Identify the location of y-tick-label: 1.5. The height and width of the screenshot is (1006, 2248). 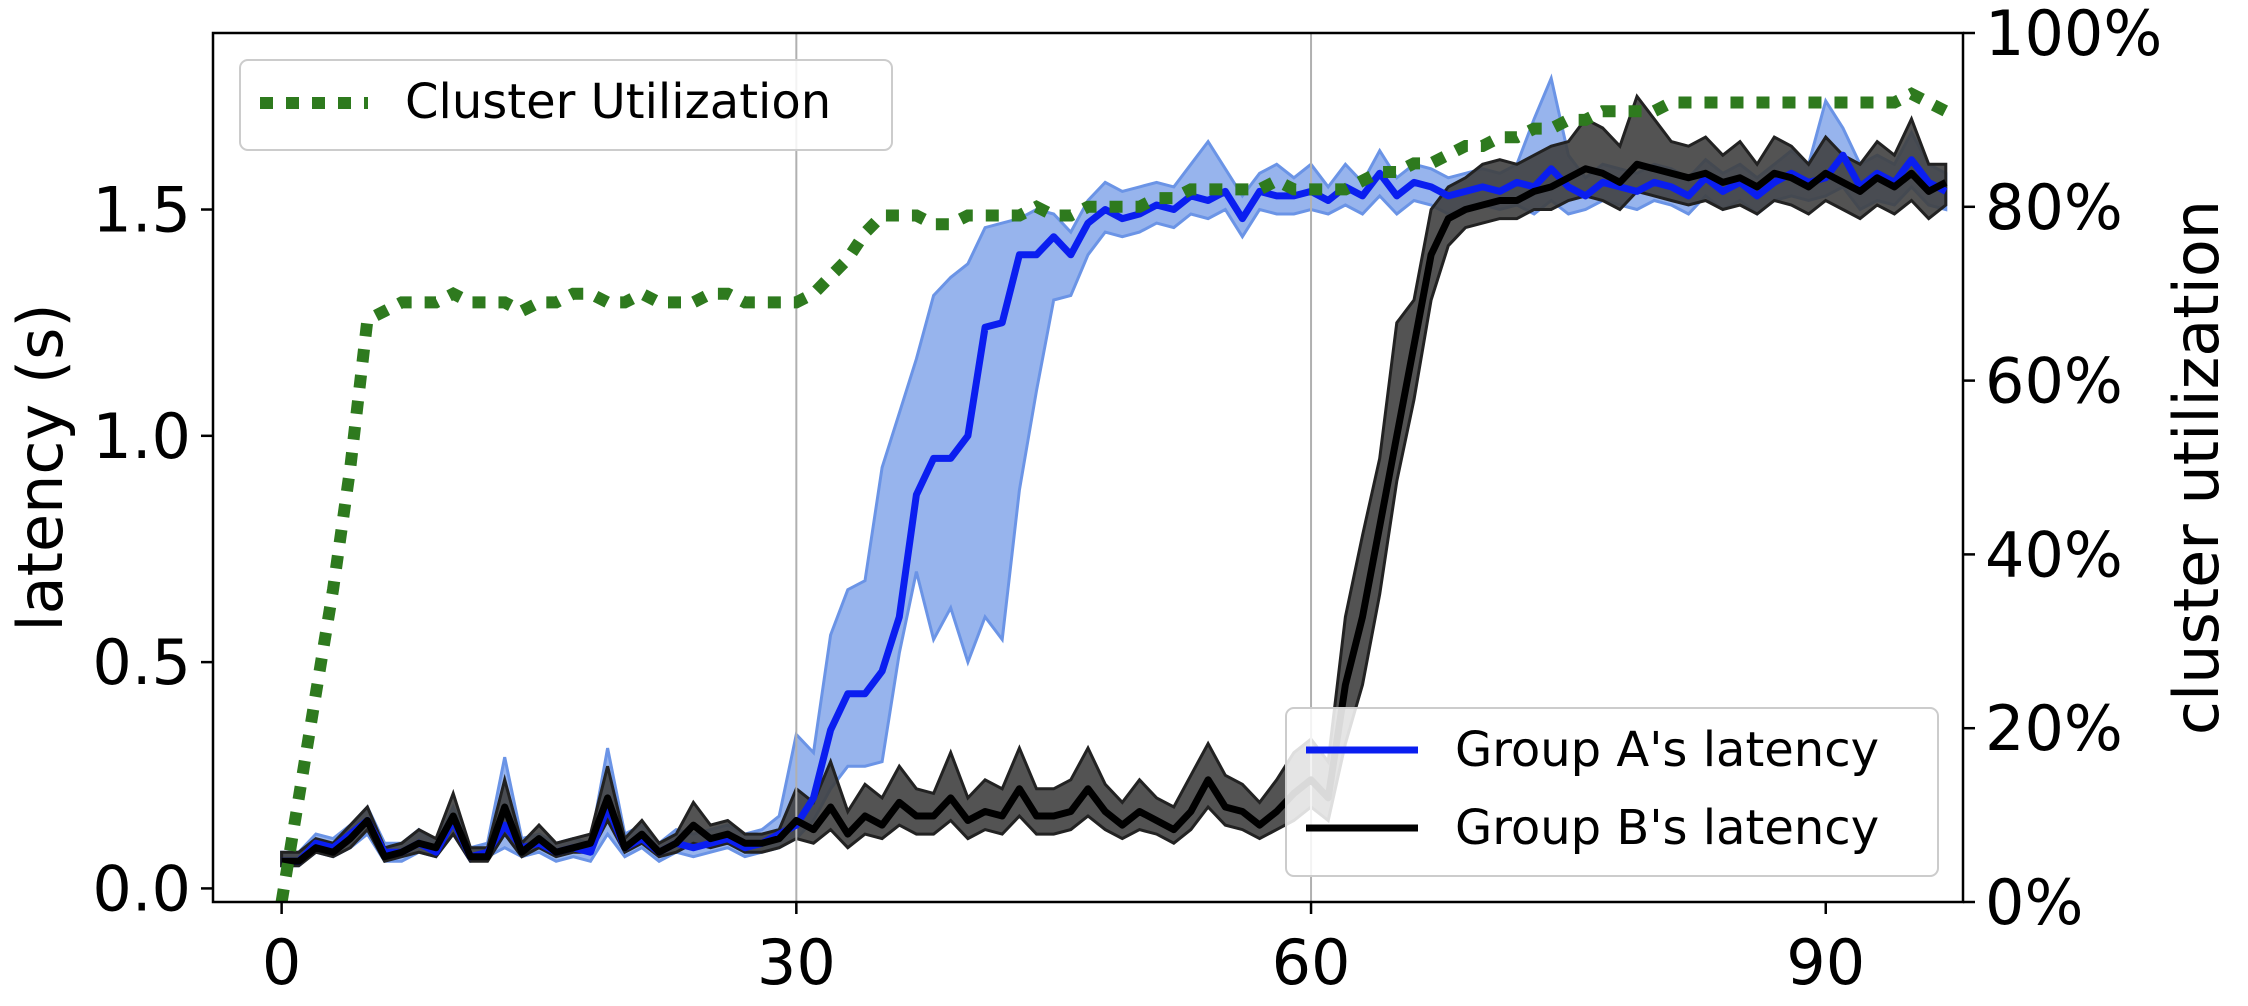
(141, 210).